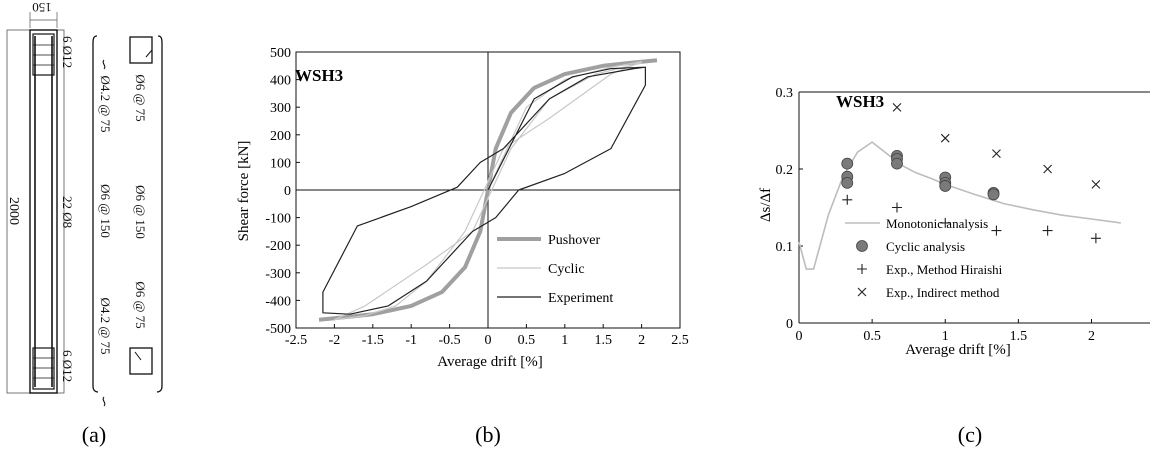  I want to click on chart-b-legend-label: Cyclic, so click(566, 269).